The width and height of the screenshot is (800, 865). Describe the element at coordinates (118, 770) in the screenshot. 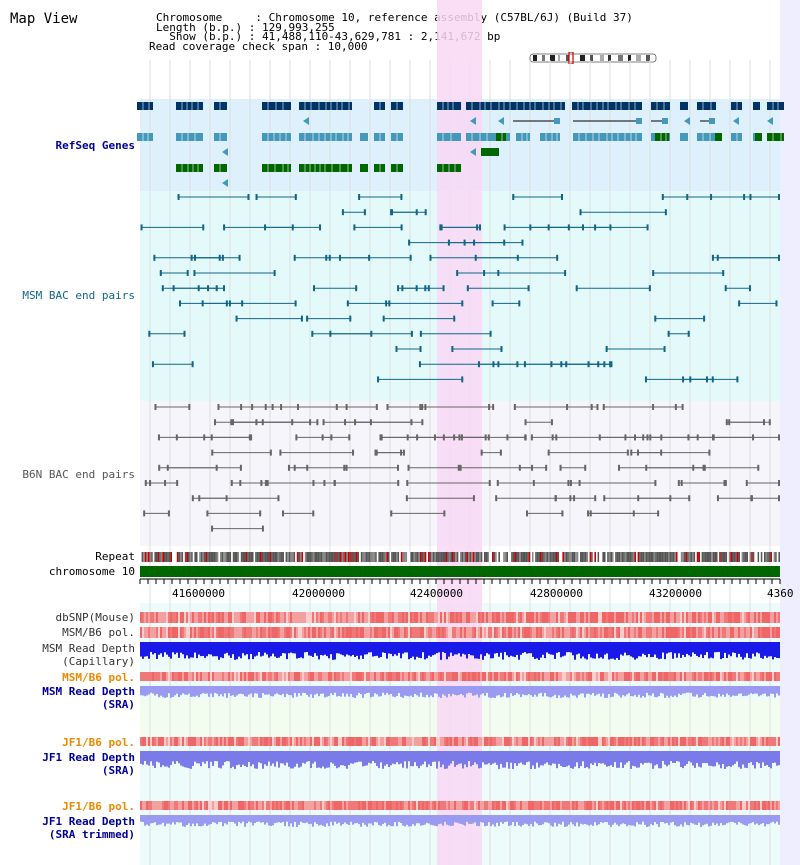

I see `track-label-jf1-depth-sub: (SRA)` at that location.